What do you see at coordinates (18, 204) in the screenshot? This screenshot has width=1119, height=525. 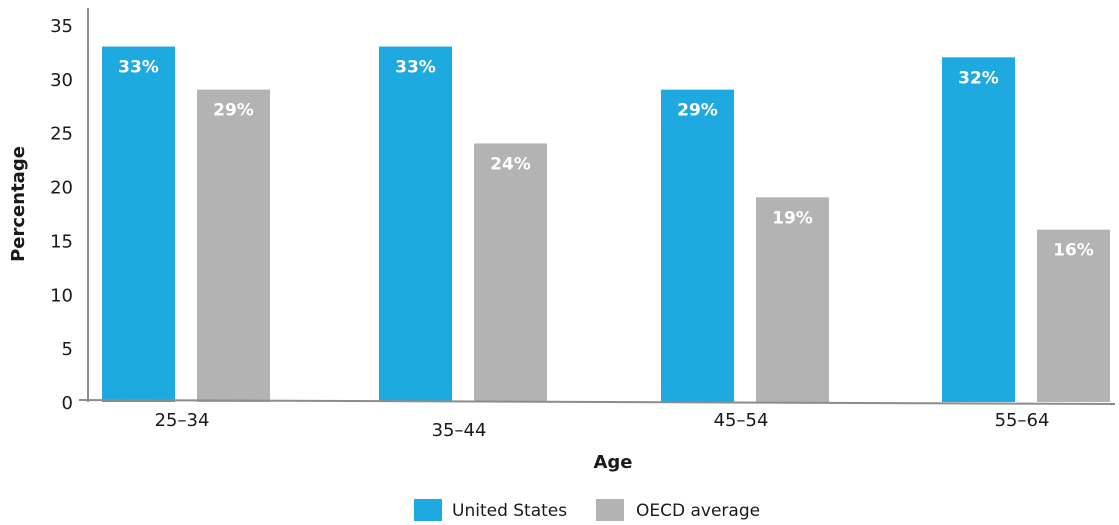 I see `y-axis-title: Percentage` at bounding box center [18, 204].